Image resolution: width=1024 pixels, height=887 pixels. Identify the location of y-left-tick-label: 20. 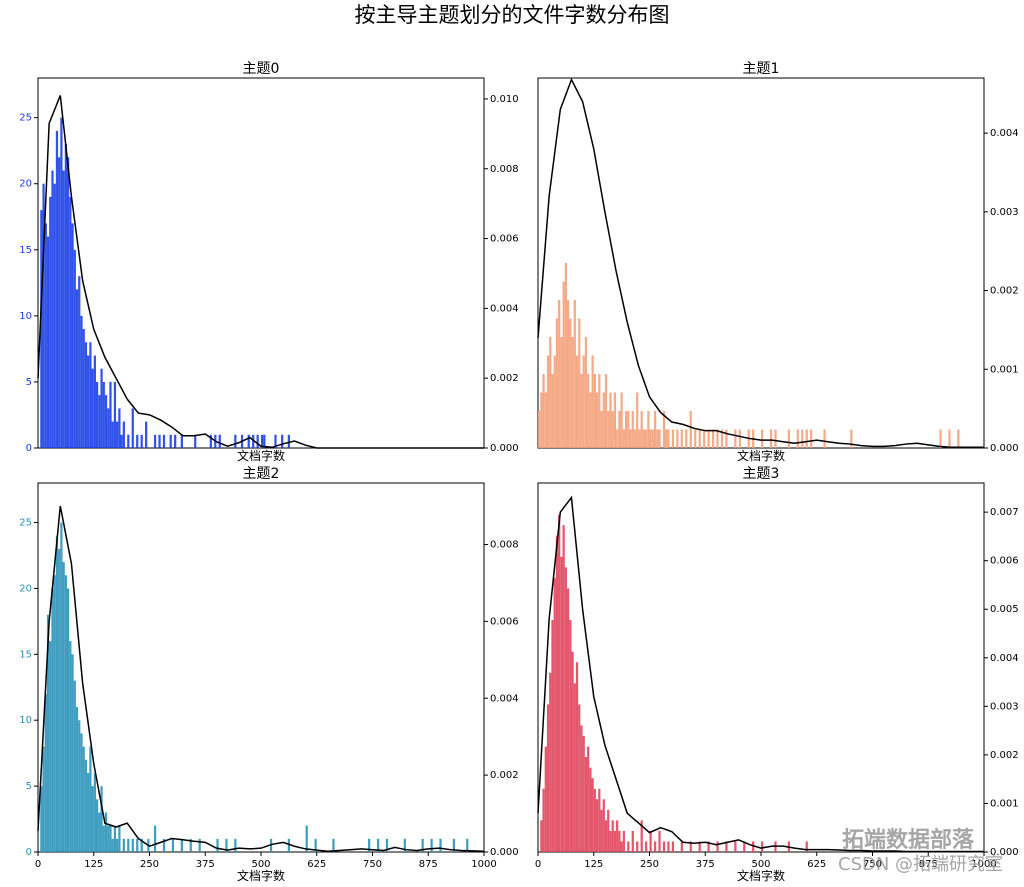
(25, 184).